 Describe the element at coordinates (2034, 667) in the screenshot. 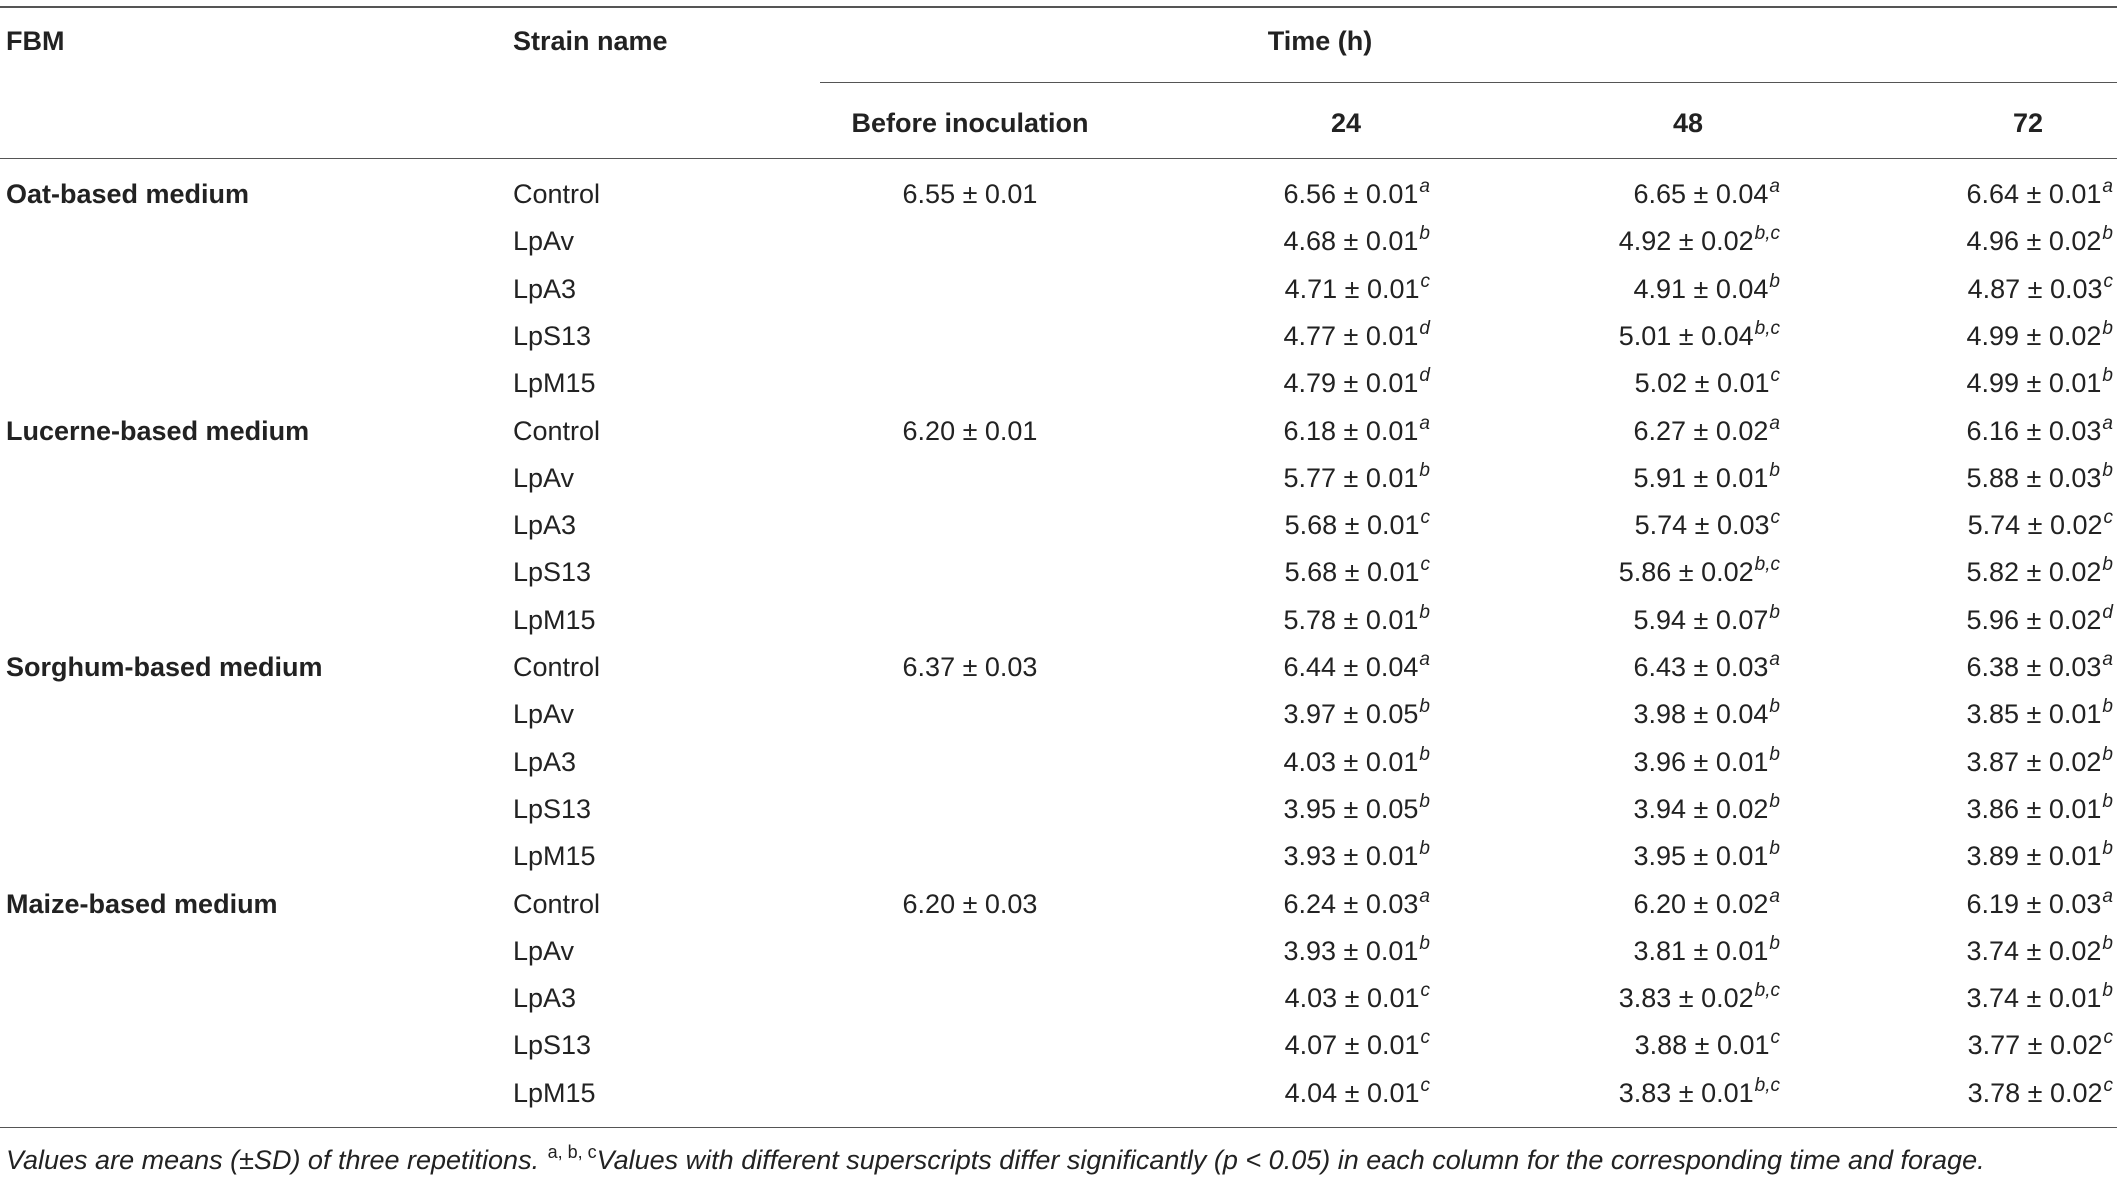

I see `mean-sd-value: 6.38 ± 0.03` at that location.